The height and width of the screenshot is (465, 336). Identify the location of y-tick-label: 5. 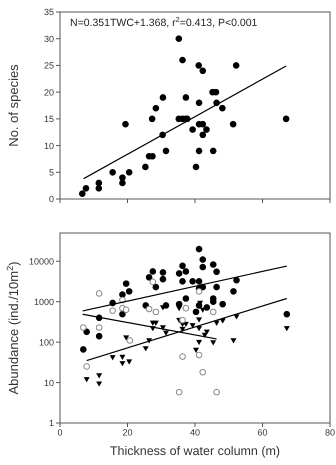
(51, 172).